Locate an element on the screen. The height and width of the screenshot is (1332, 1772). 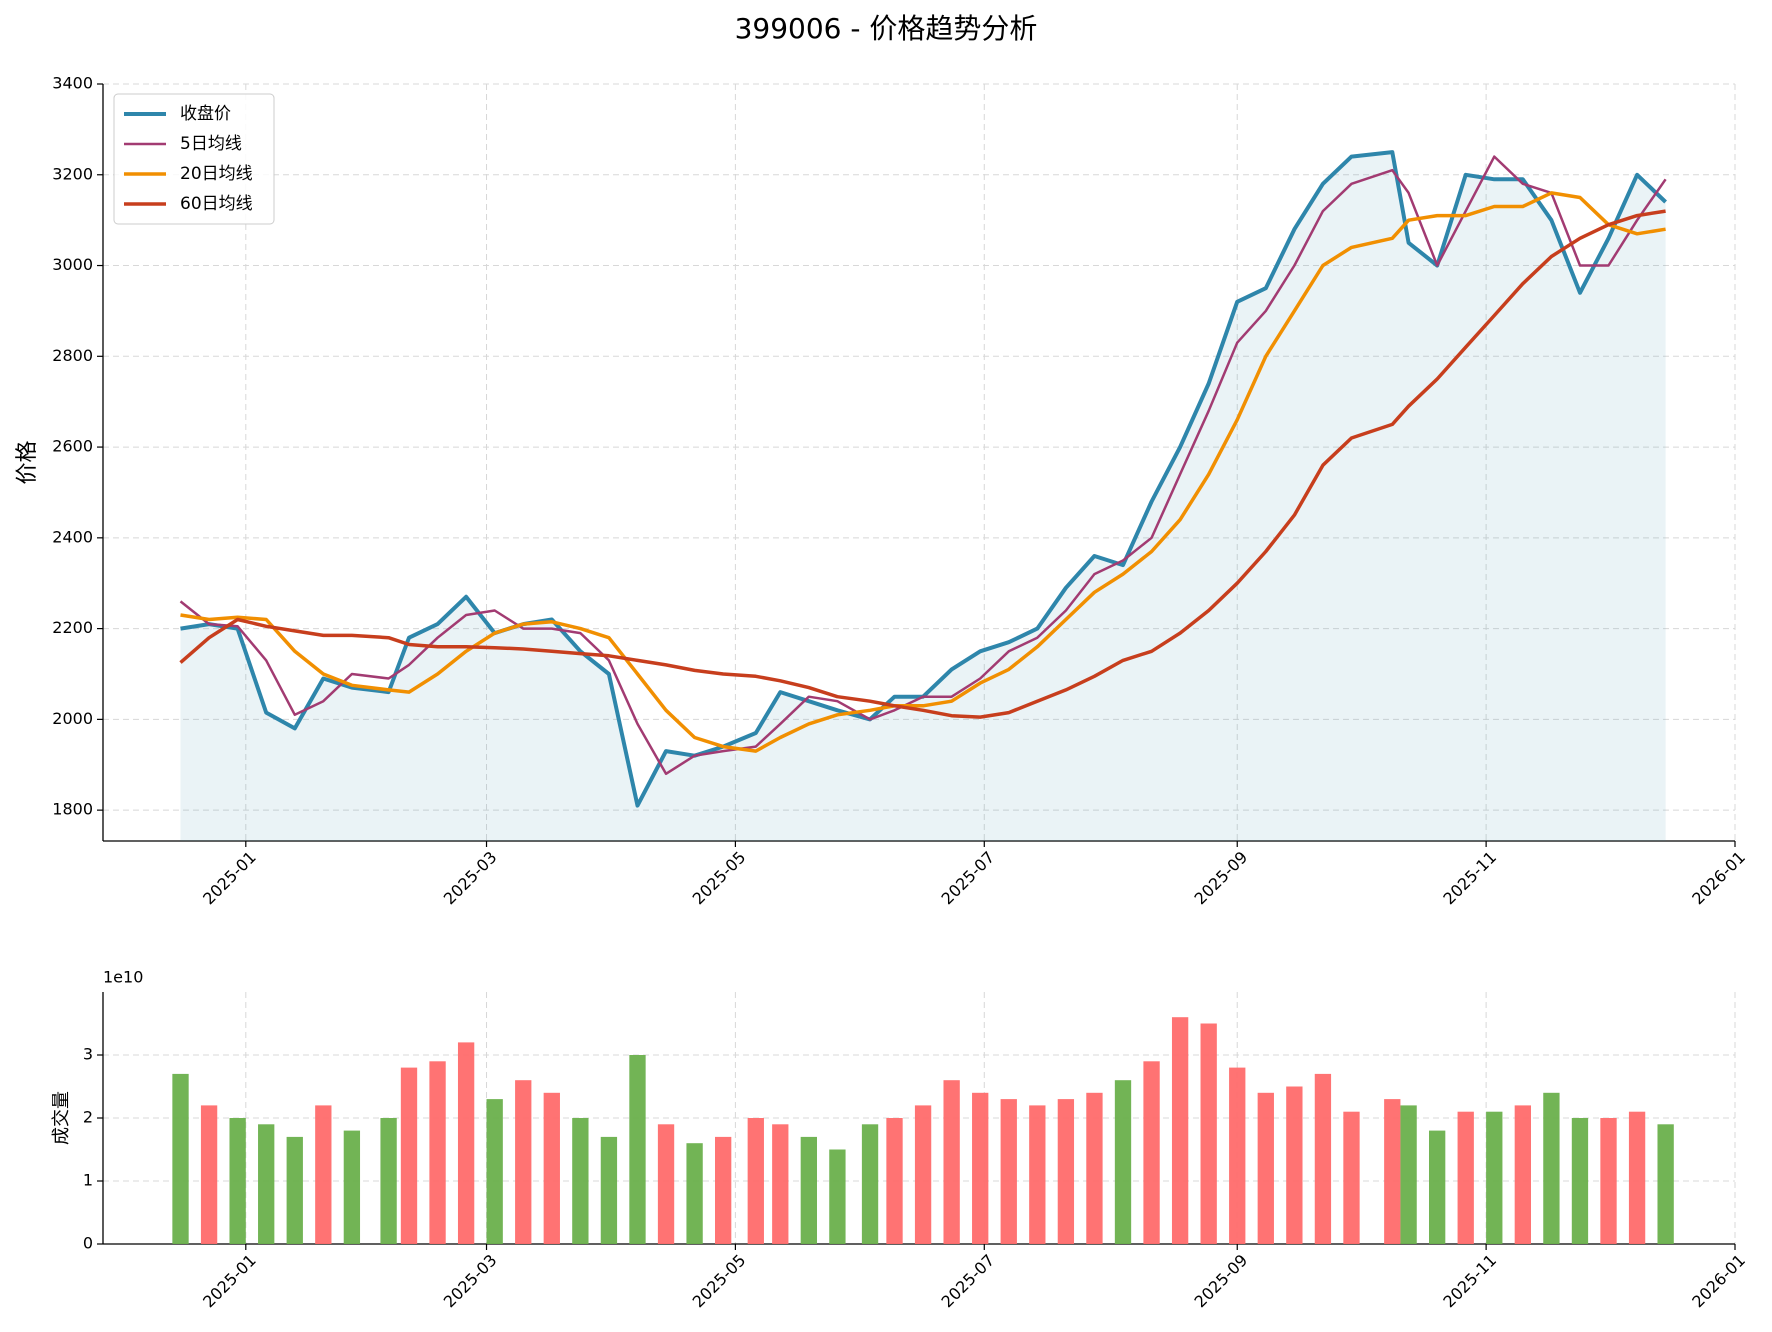
legend-box is located at coordinates (194, 159).